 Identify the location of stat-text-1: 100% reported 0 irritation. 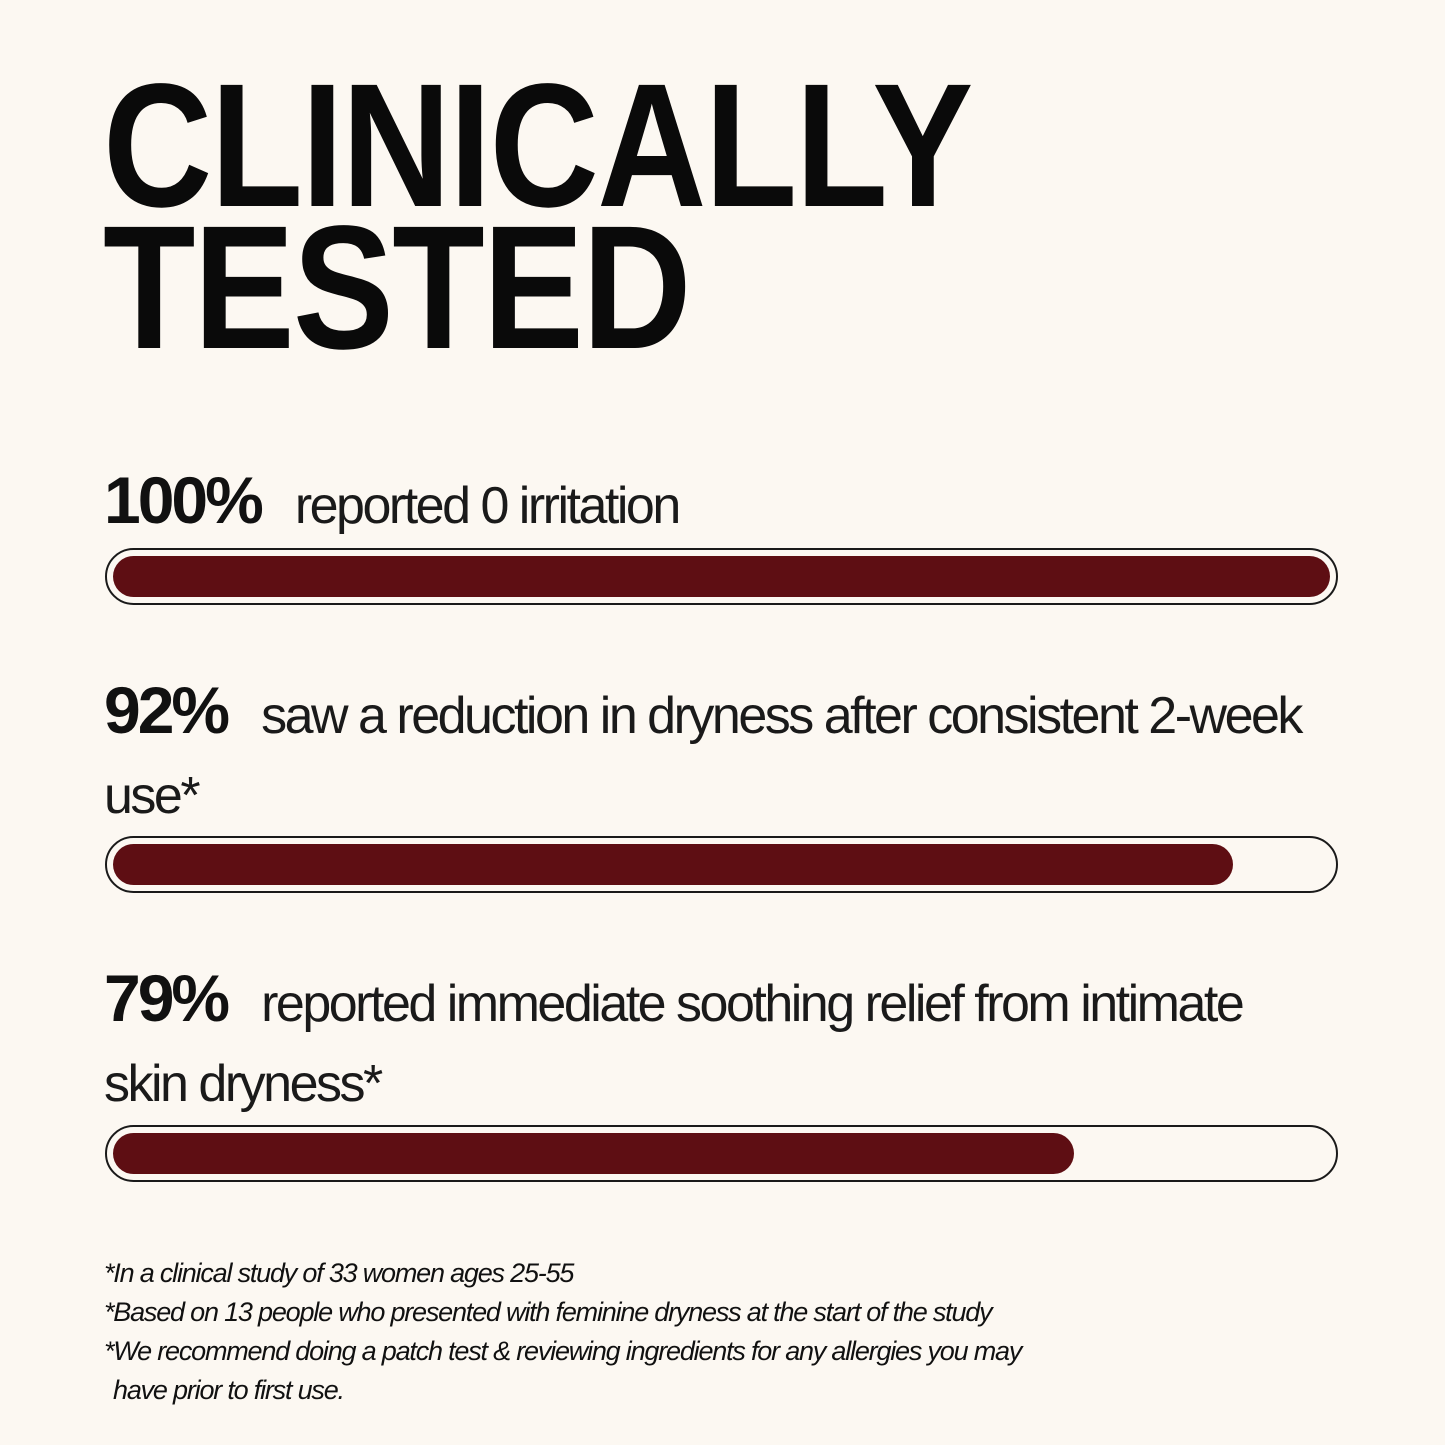
(734, 503).